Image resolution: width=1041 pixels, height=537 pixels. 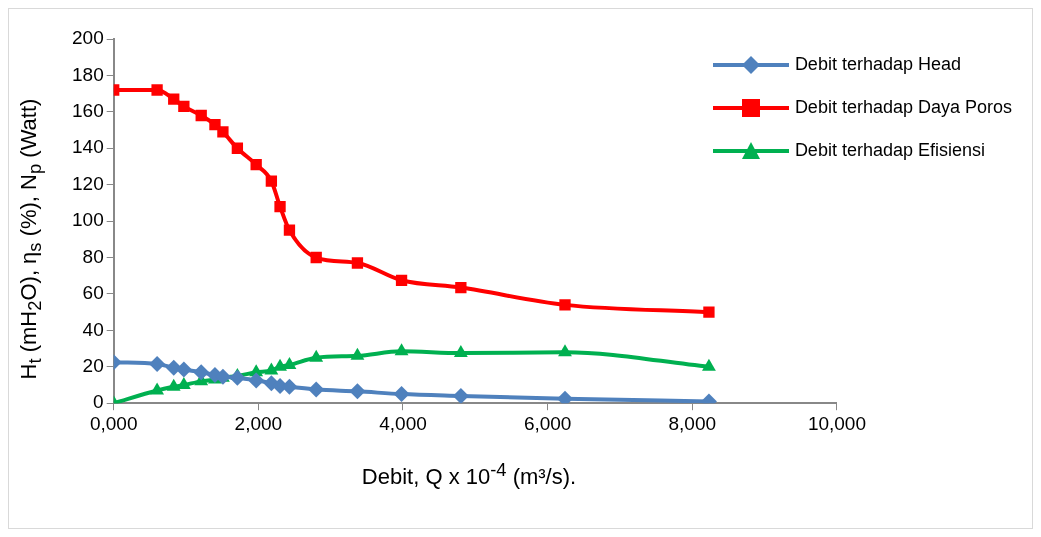 What do you see at coordinates (889, 150) in the screenshot?
I see `legend-label: Debit terhadap Efisiensi` at bounding box center [889, 150].